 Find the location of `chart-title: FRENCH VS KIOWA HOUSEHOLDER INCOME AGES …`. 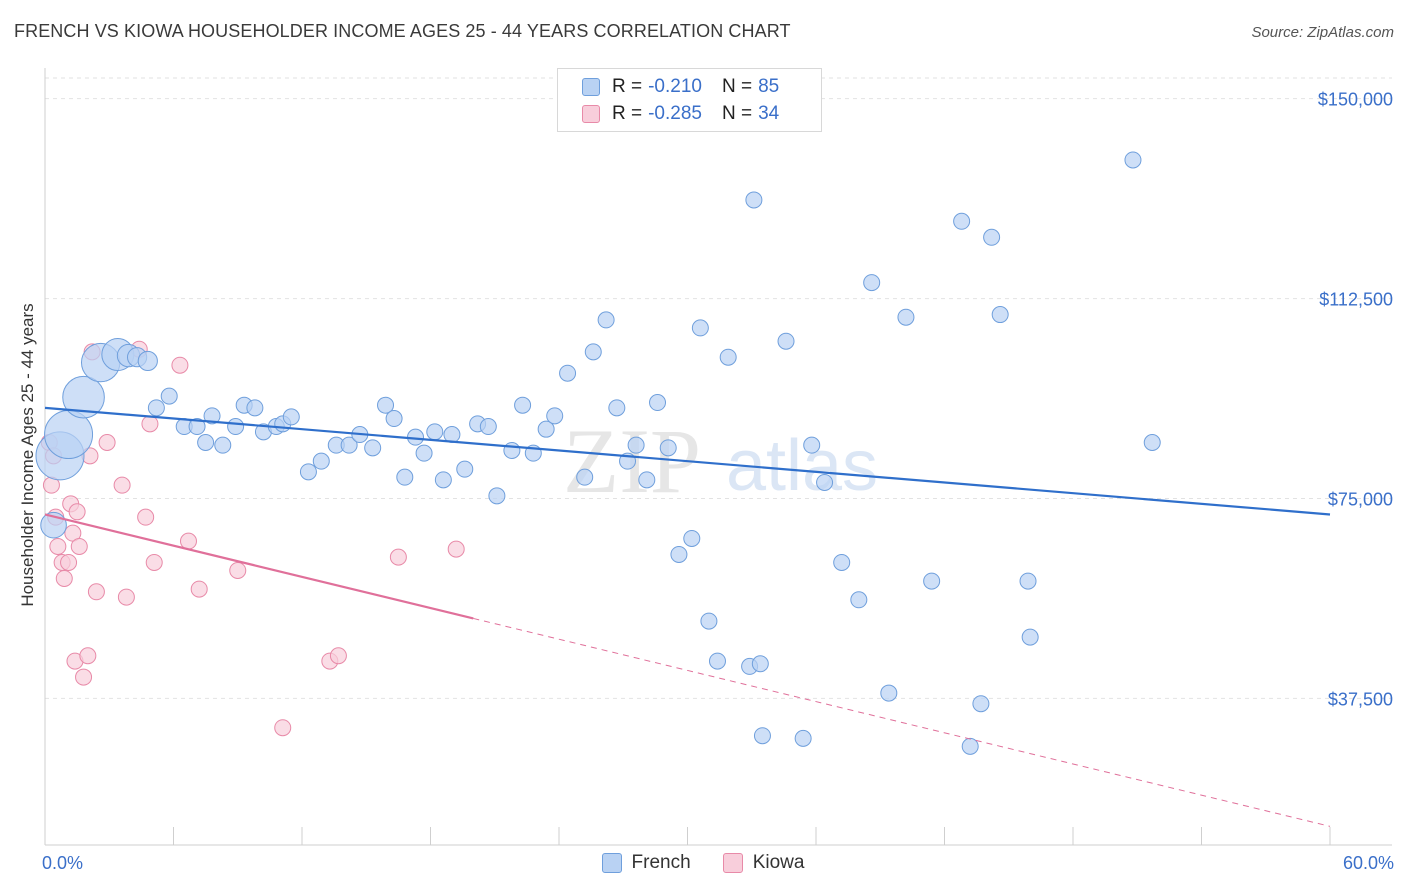

chart-title: FRENCH VS KIOWA HOUSEHOLDER INCOME AGES … is located at coordinates (402, 31).